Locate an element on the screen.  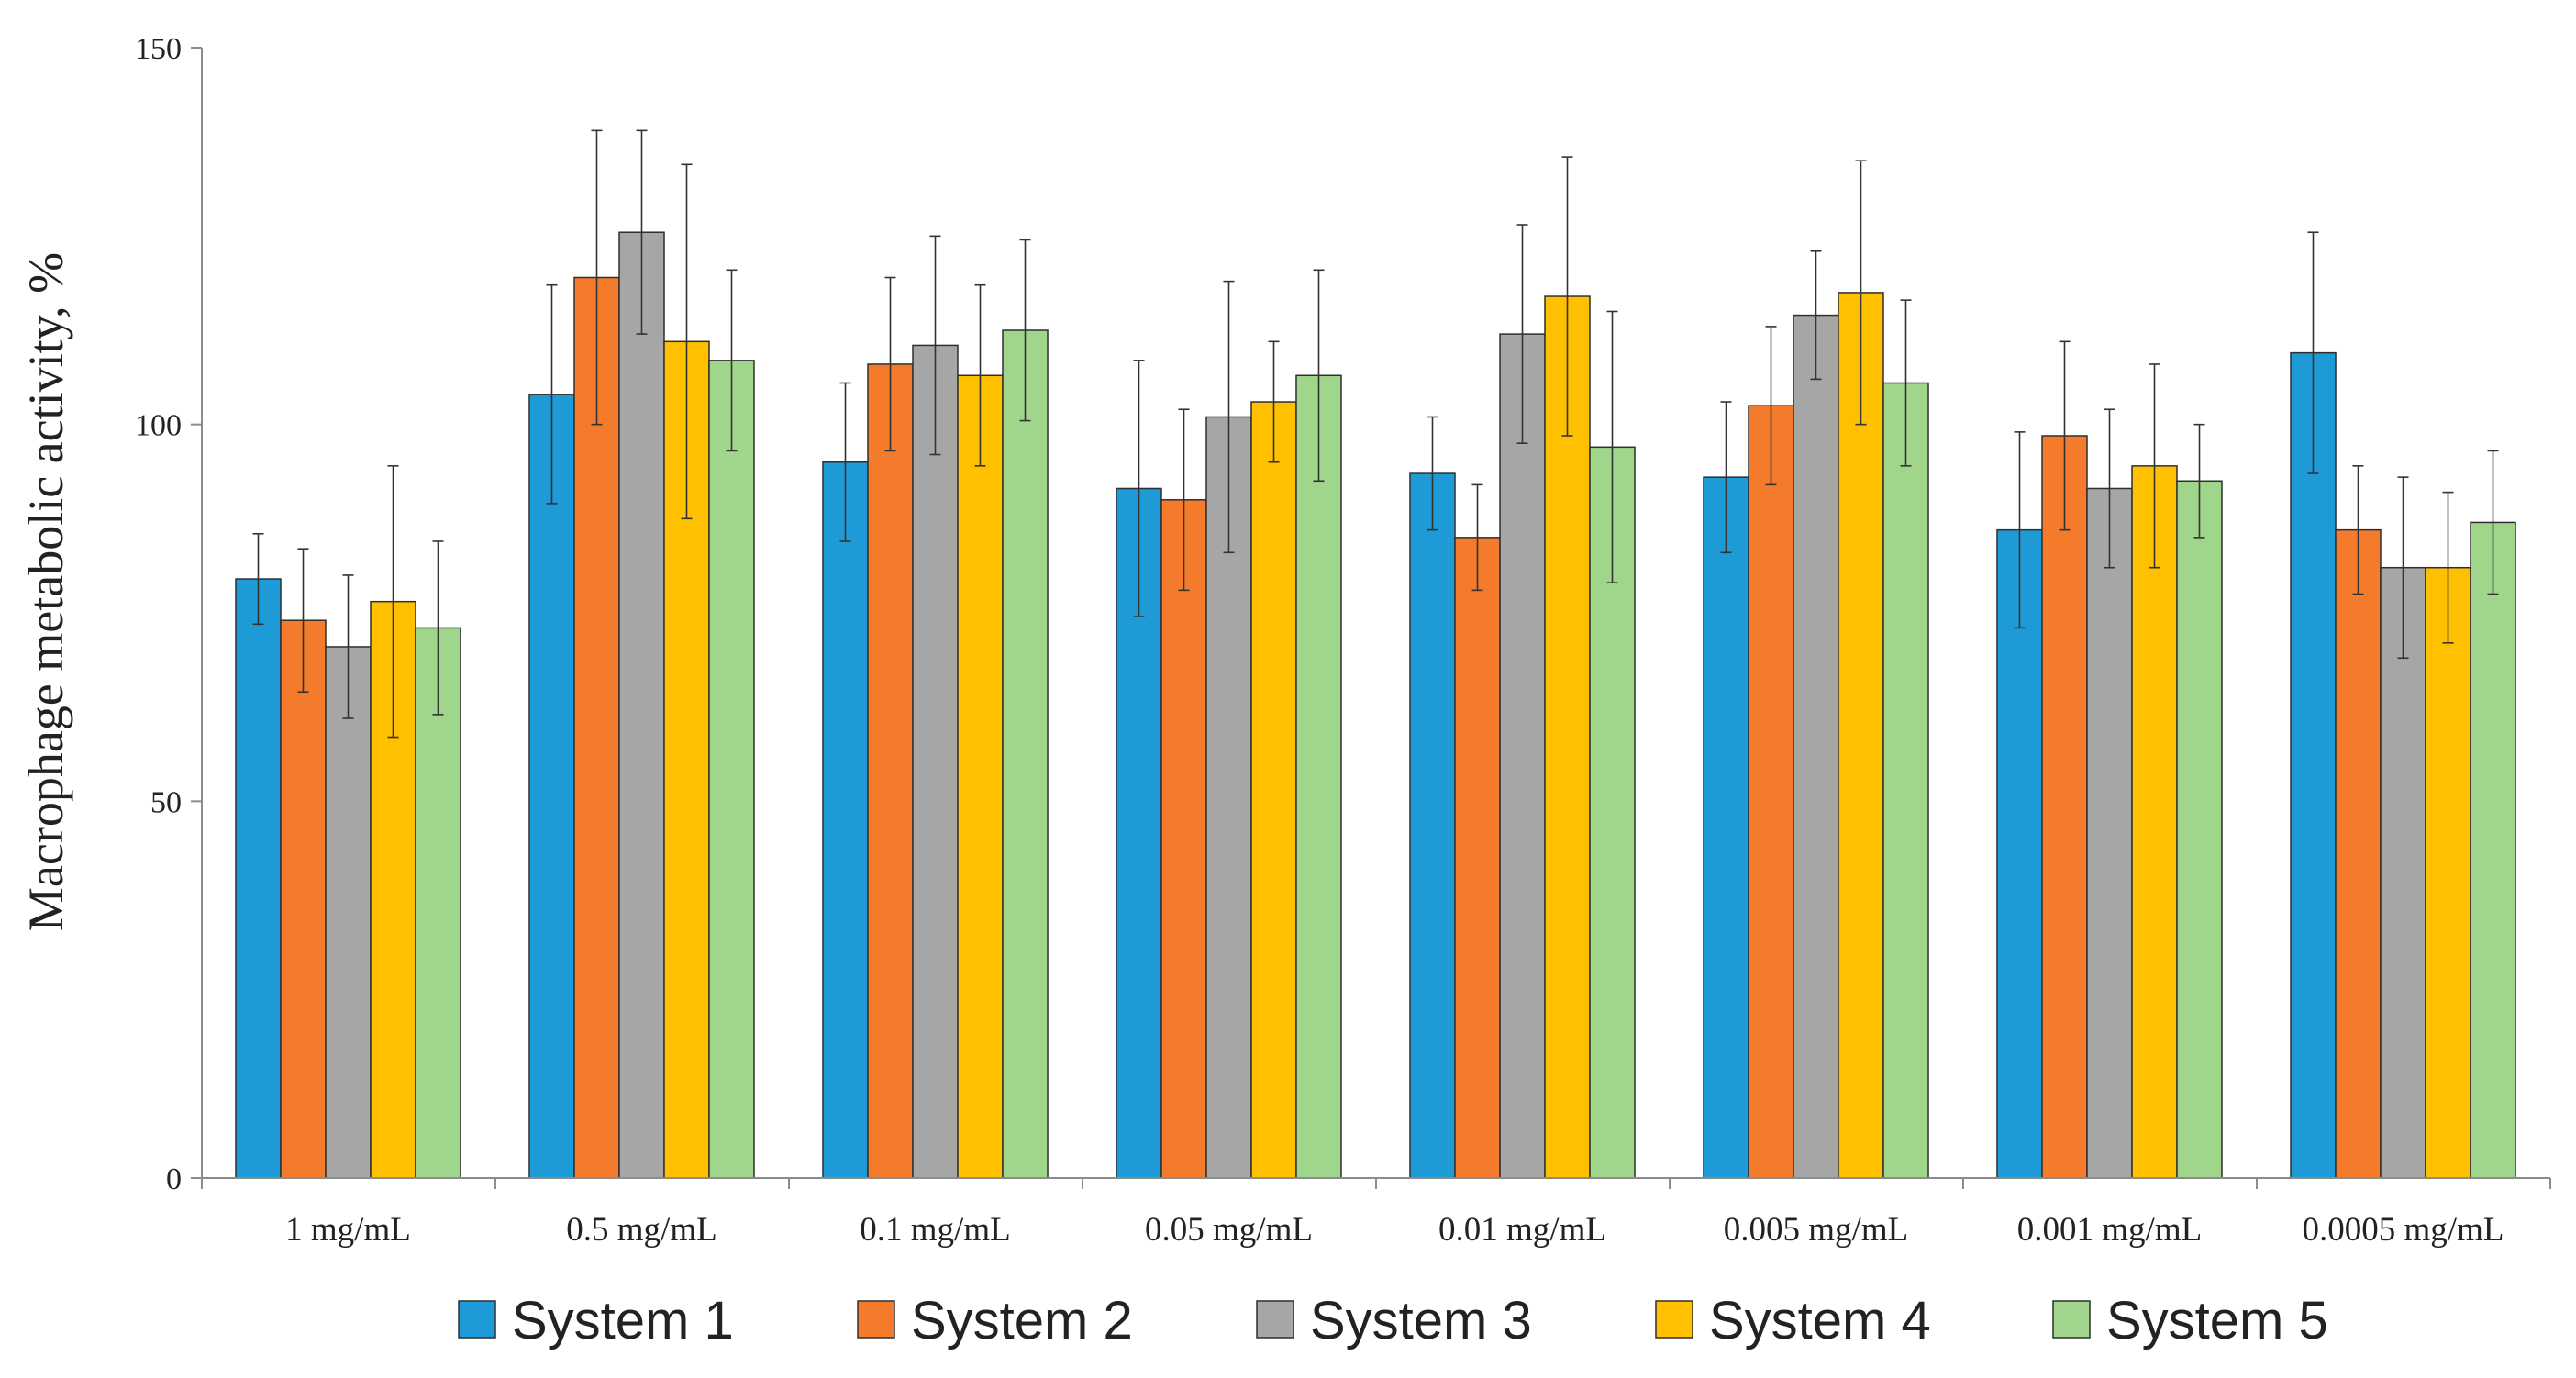
x-tick-label: 0.05 mg/mL is located at coordinates (1229, 1230).